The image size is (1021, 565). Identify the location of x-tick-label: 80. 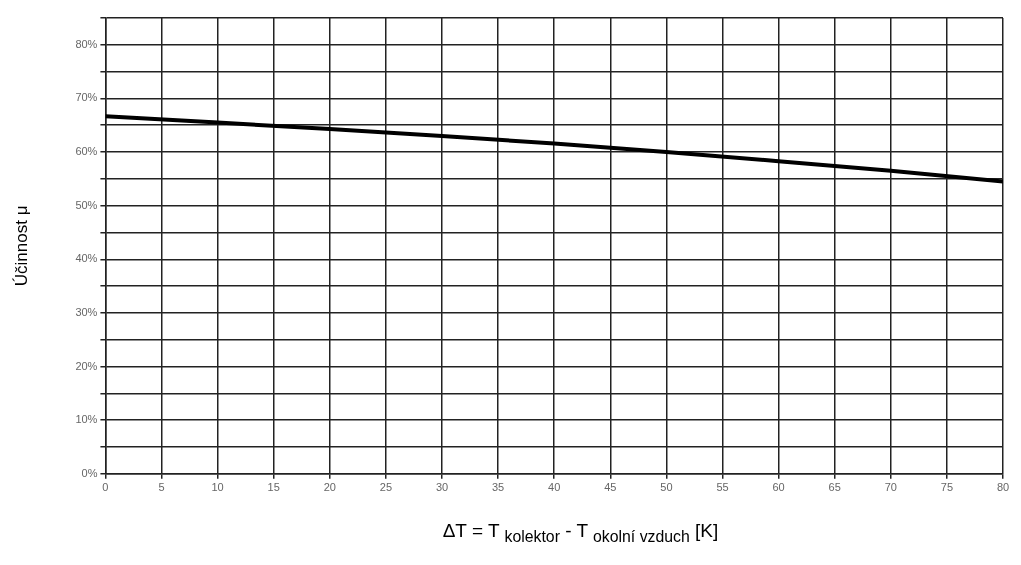
(1003, 487).